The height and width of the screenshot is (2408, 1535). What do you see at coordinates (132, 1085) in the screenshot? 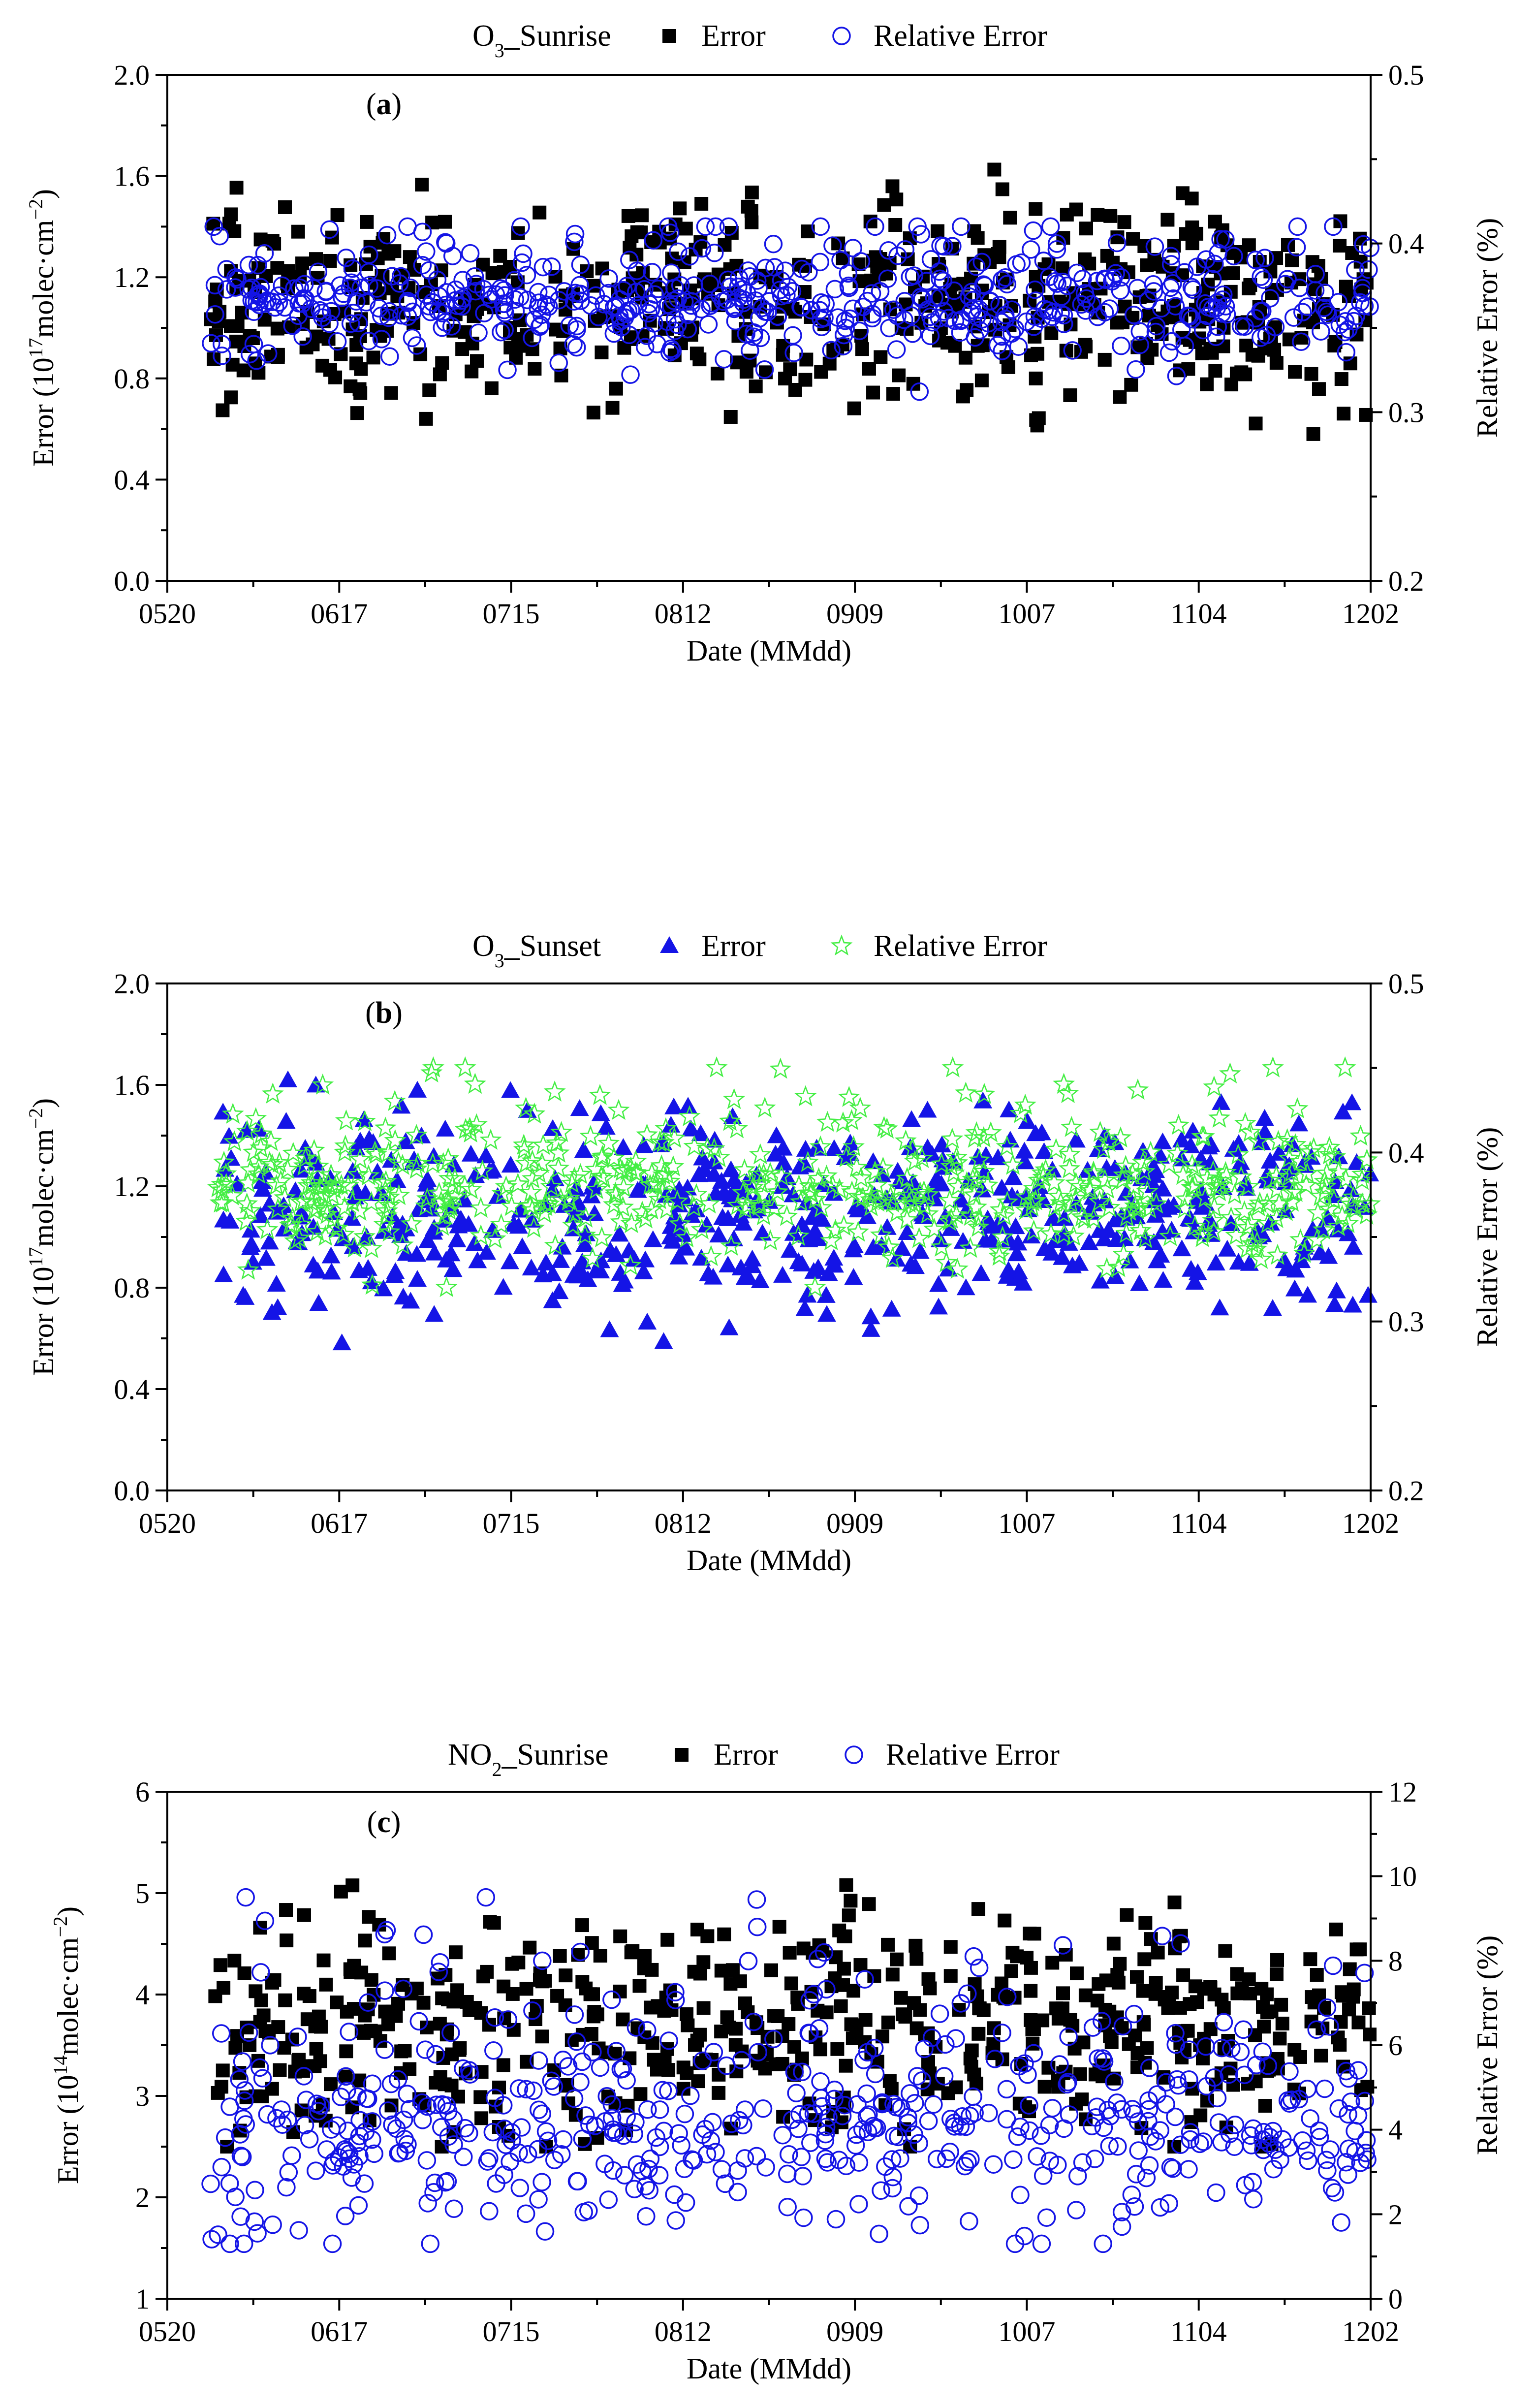
I see `y-left-tick-label: 1.6` at bounding box center [132, 1085].